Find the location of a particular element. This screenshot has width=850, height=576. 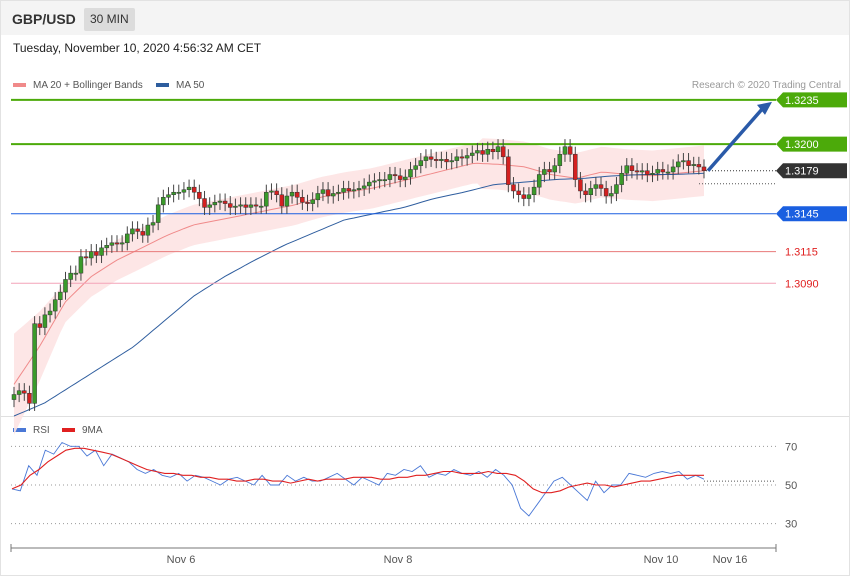

timeframe-button: 30 MIN is located at coordinates (109, 19).